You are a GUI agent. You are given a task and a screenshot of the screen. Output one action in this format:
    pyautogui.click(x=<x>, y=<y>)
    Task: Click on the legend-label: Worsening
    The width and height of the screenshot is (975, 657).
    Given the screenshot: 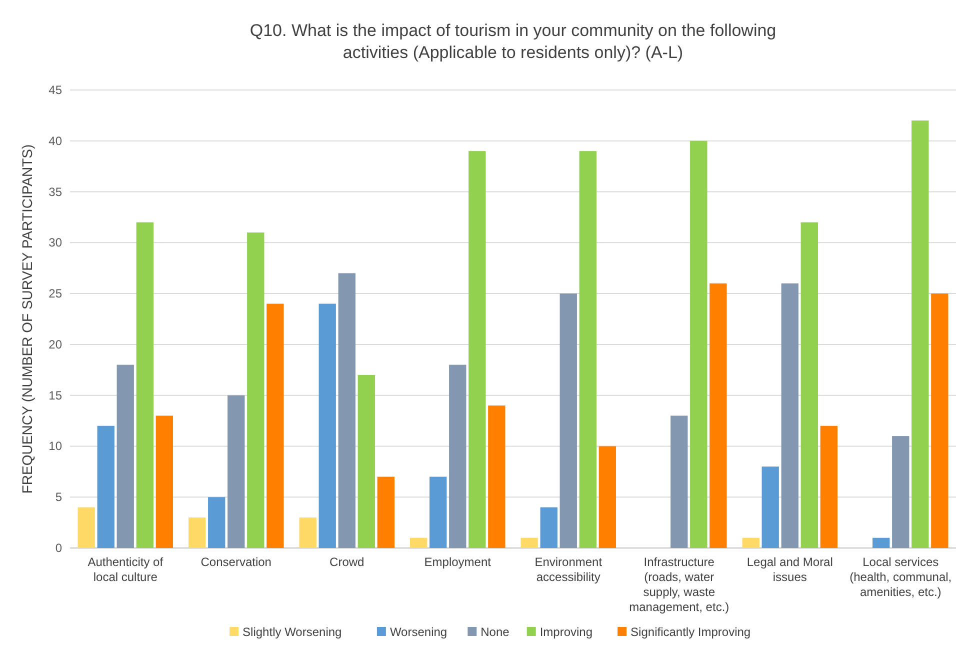 What is the action you would take?
    pyautogui.click(x=419, y=632)
    